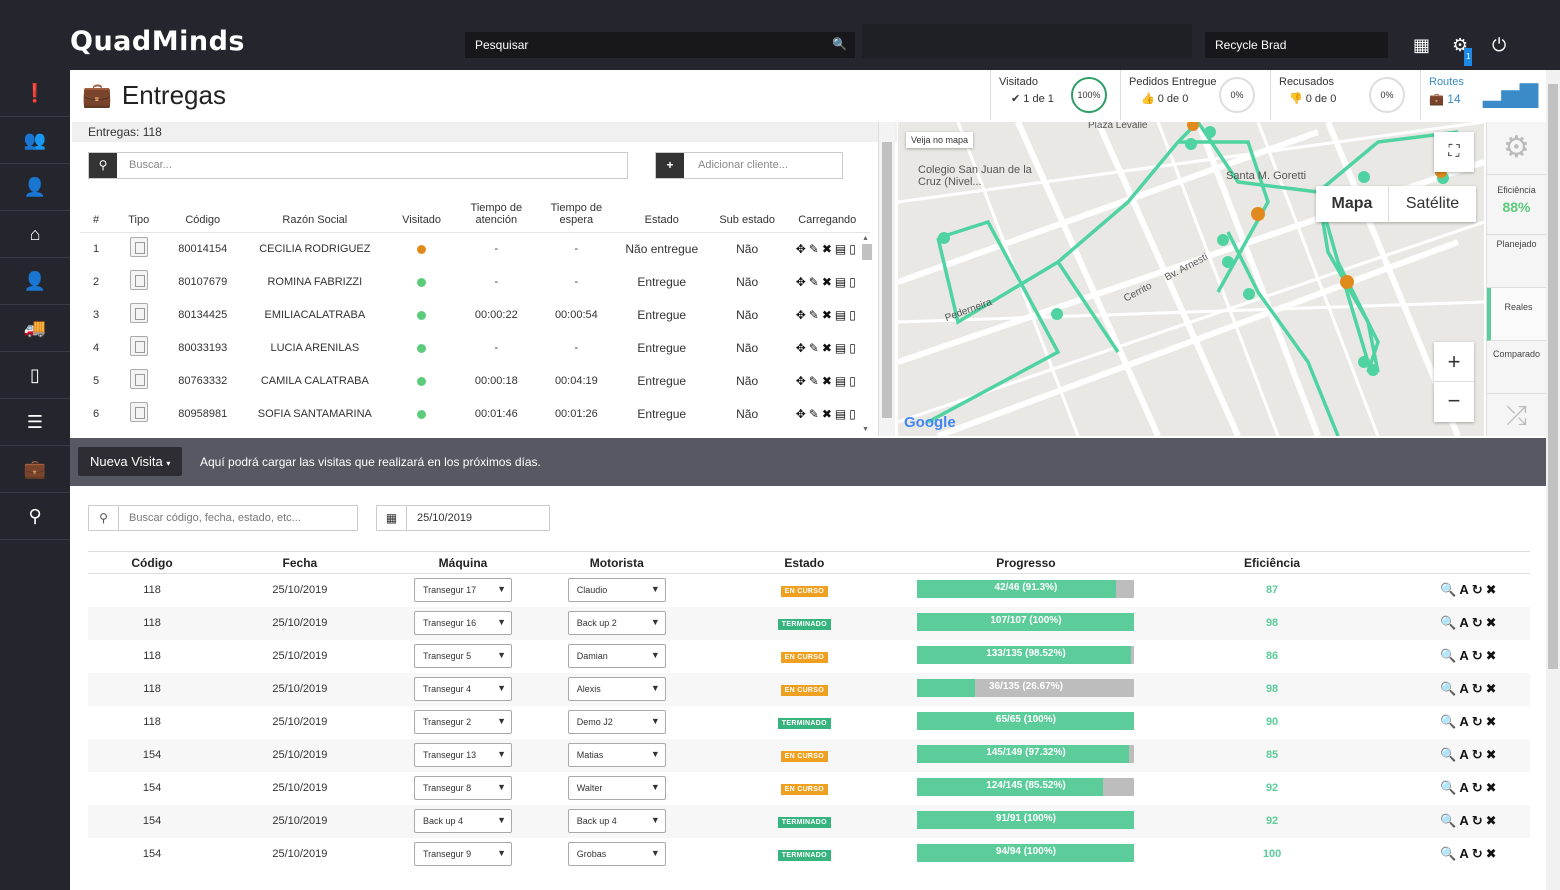 Image resolution: width=1560 pixels, height=890 pixels. I want to click on sidebar-item-home: ⌂, so click(35, 234).